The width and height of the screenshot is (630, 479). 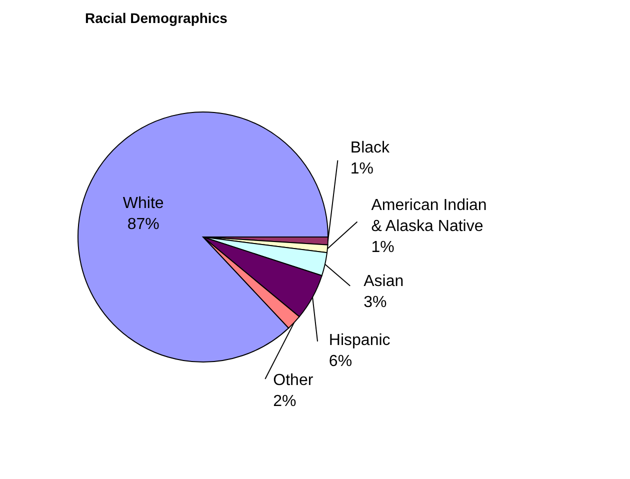 What do you see at coordinates (384, 281) in the screenshot?
I see `slice-label: Asian` at bounding box center [384, 281].